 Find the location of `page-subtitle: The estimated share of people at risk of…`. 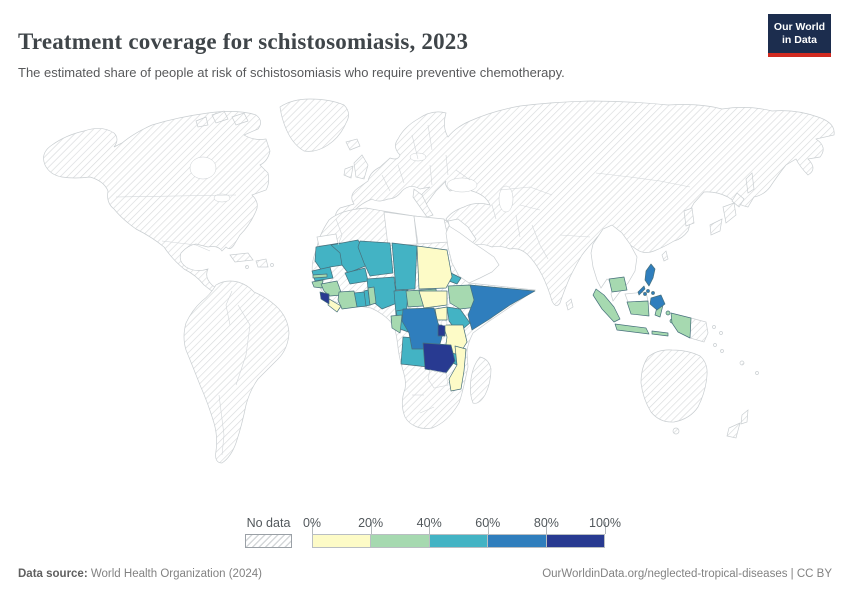

page-subtitle: The estimated share of people at risk of… is located at coordinates (291, 72).